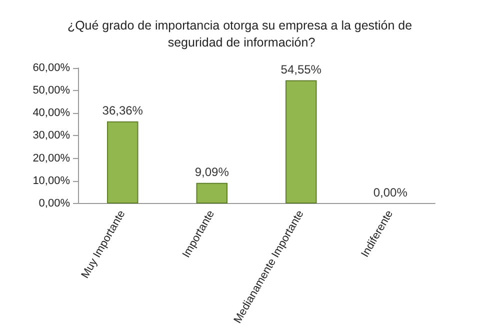  I want to click on data-label: 0,00%, so click(390, 192).